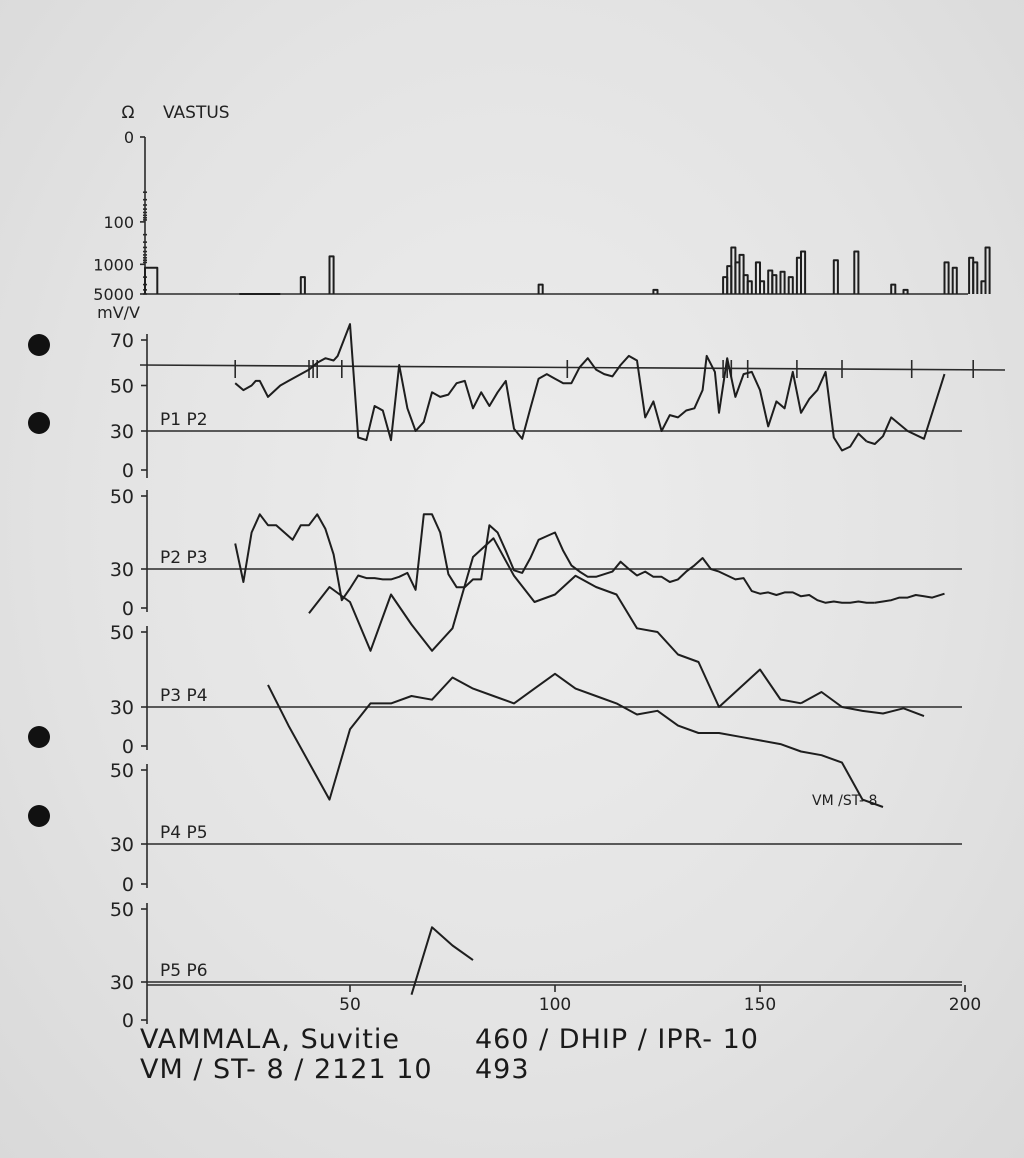 The width and height of the screenshot is (1024, 1158). Describe the element at coordinates (286, 1069) in the screenshot. I see `footer-line-id: VM / ST- 8 / 2121 10` at that location.